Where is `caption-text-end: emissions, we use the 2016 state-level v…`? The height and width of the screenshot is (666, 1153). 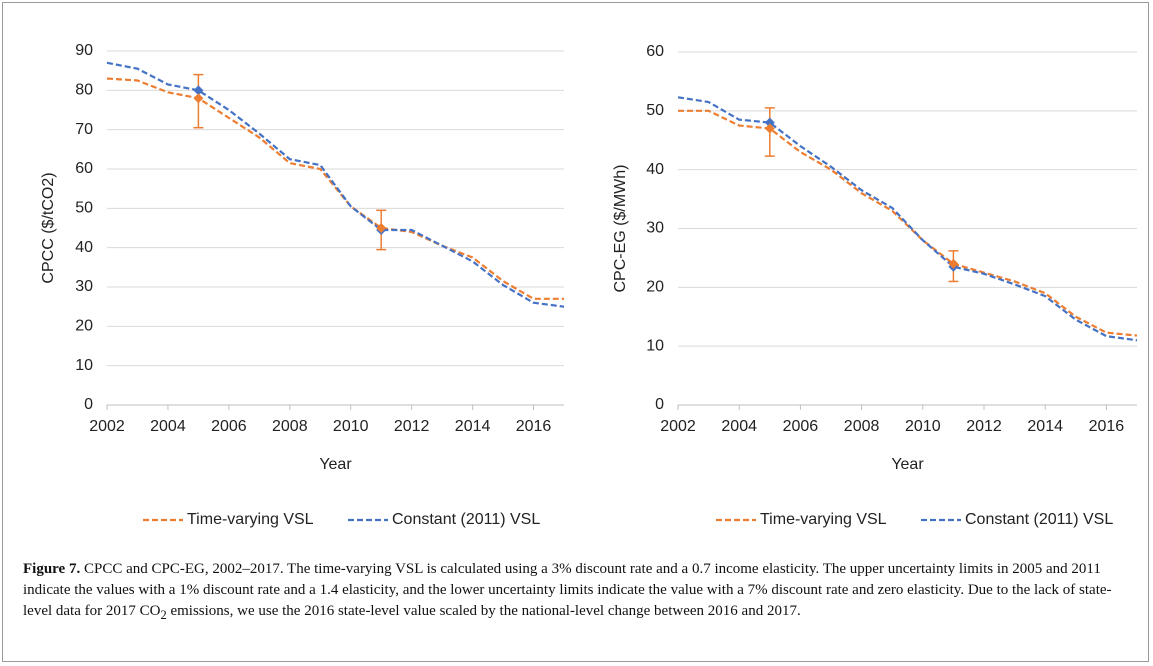
caption-text-end: emissions, we use the 2016 state-level v… is located at coordinates (483, 611).